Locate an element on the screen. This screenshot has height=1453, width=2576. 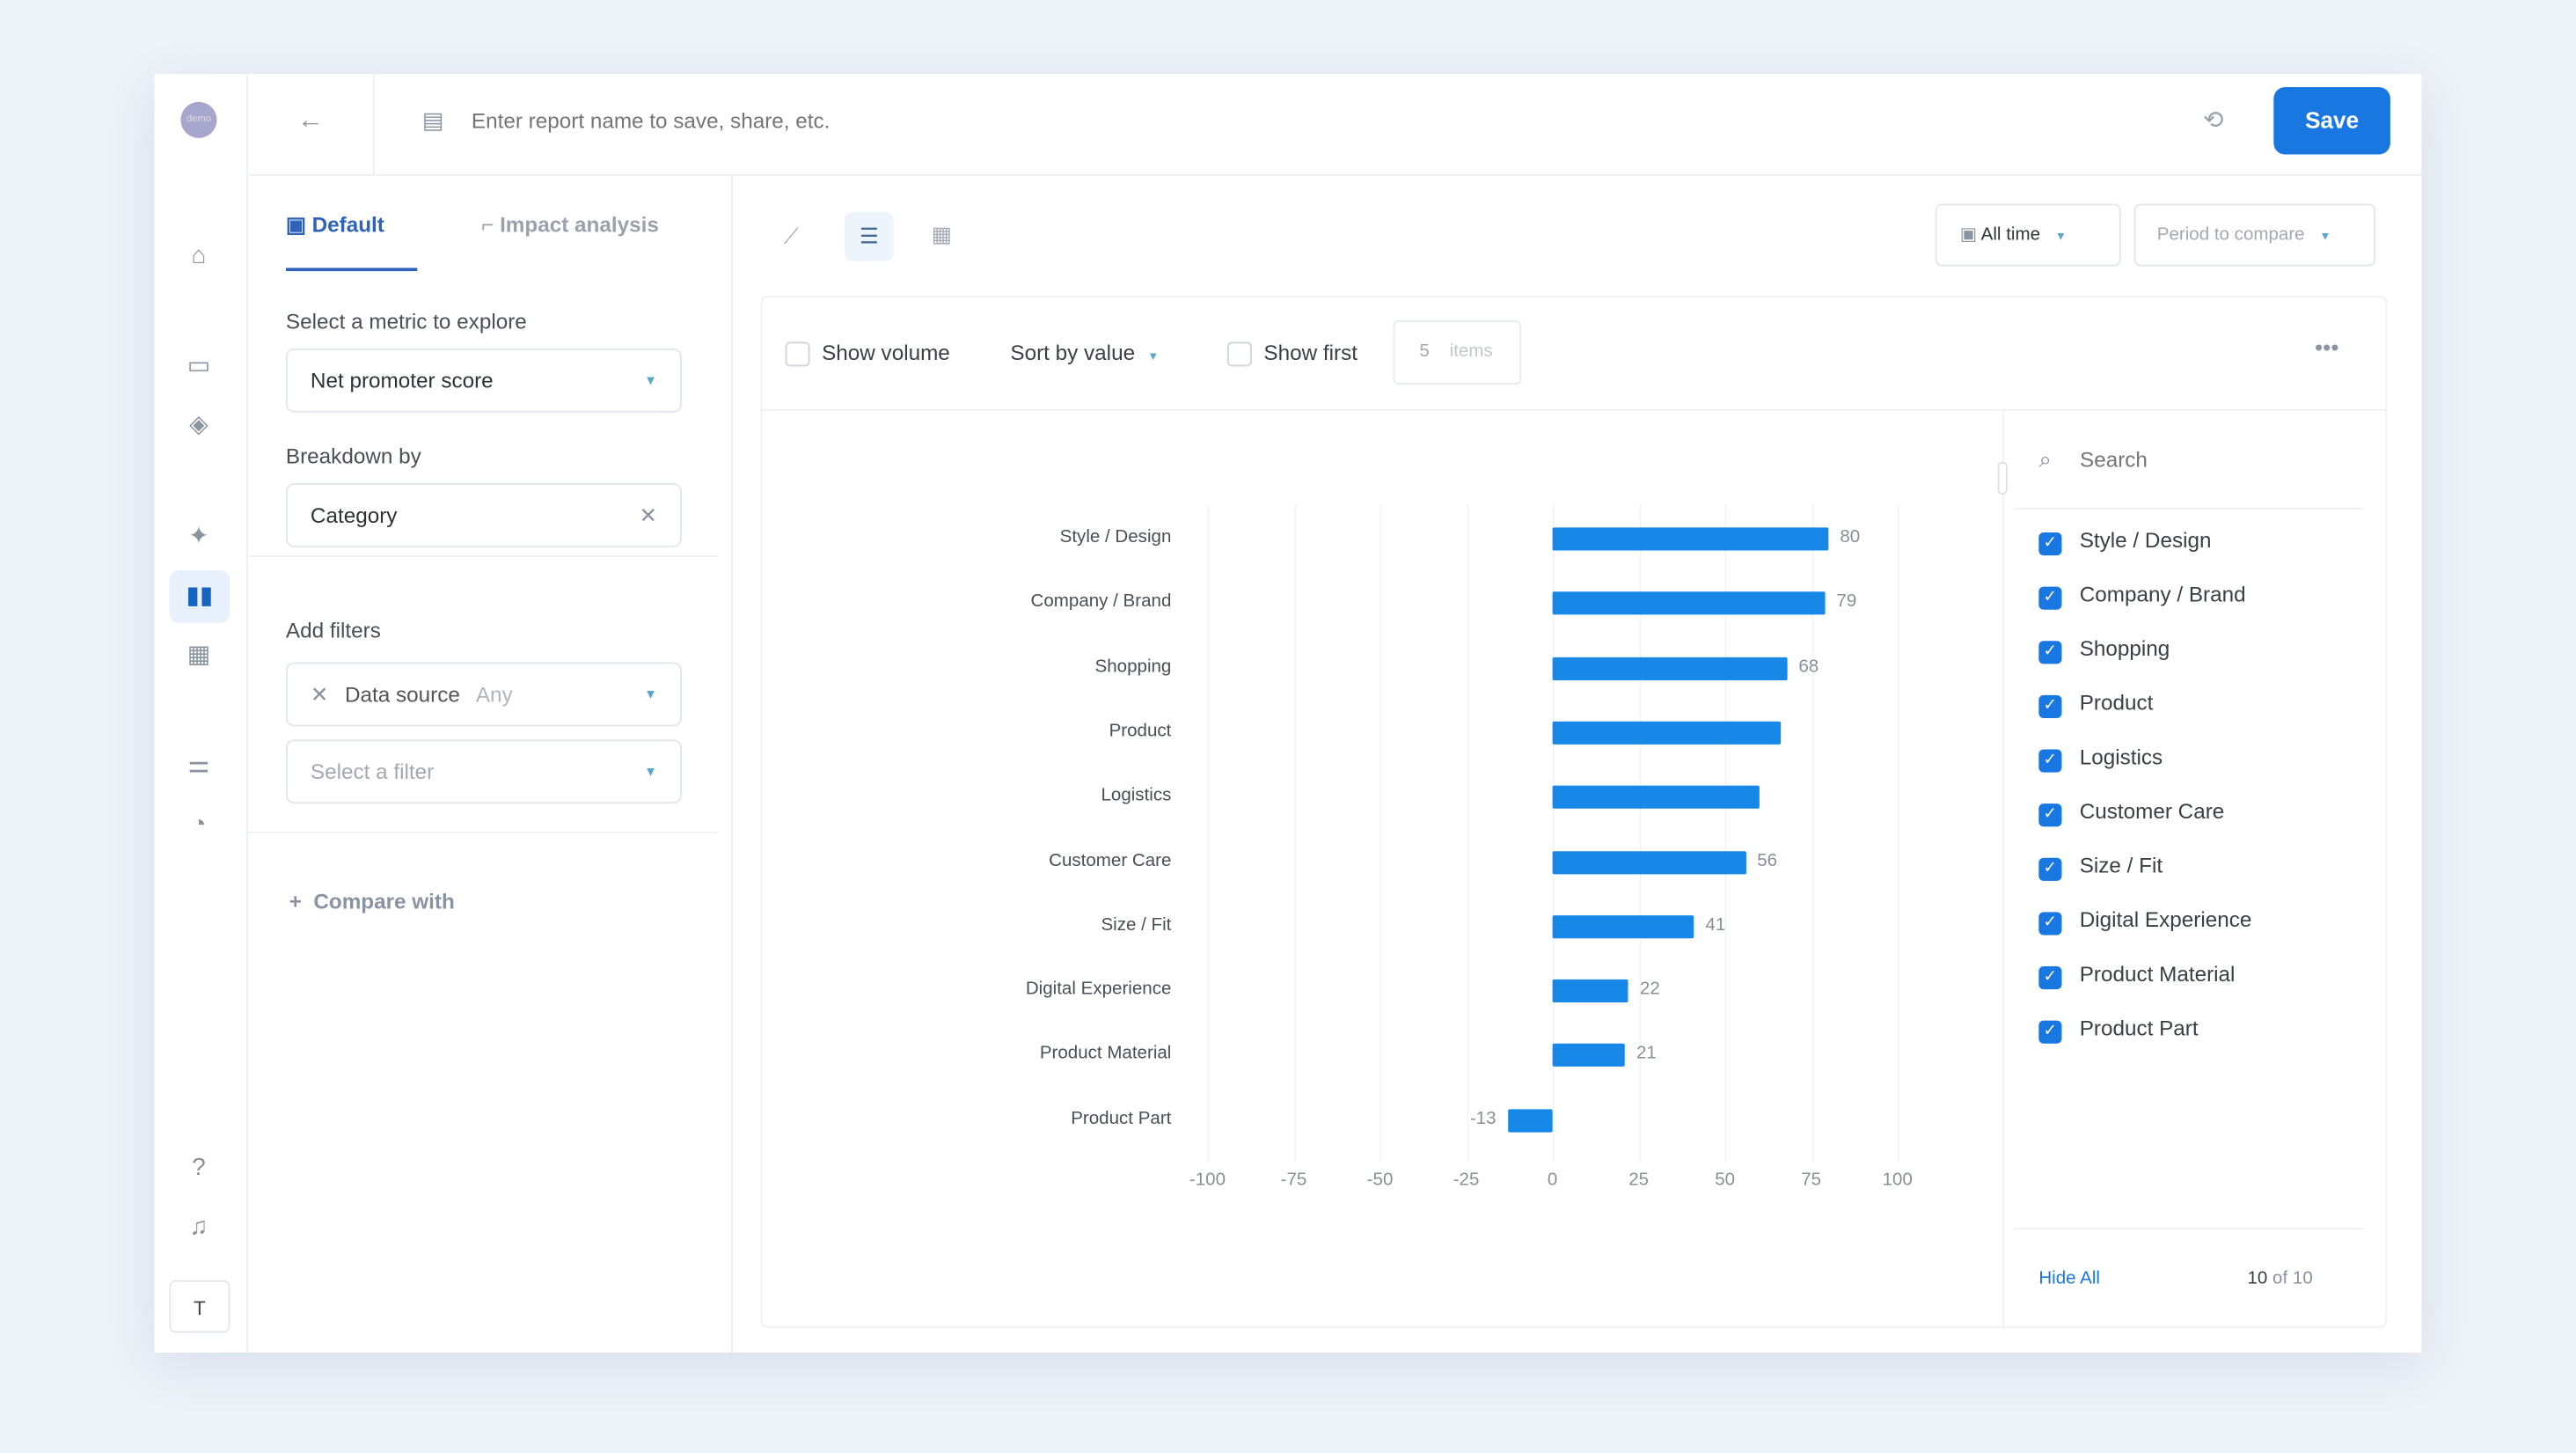
sparkle-icon: ✦ is located at coordinates (198, 536).